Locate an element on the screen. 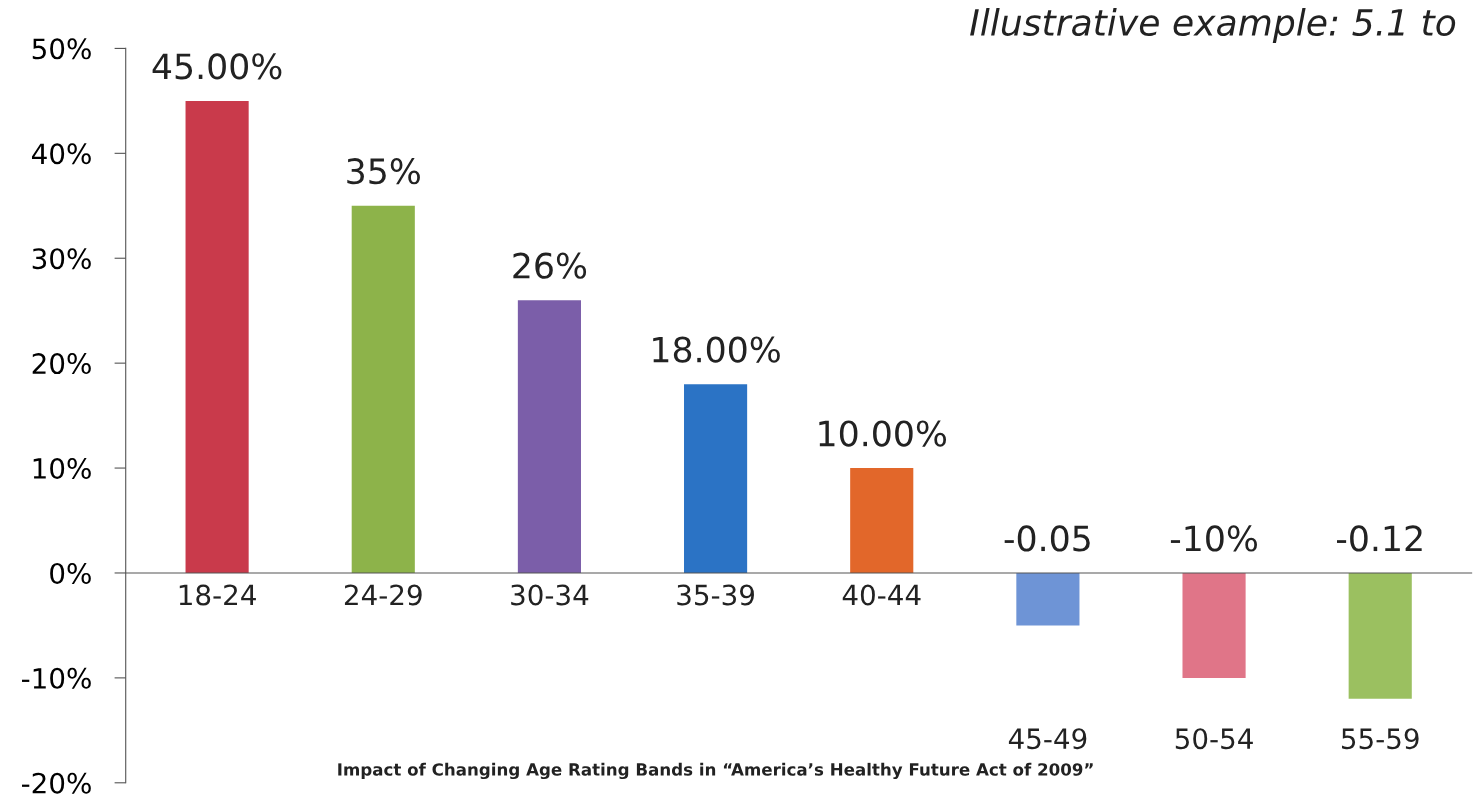 The image size is (1479, 807). x-tick-label: 55-59 is located at coordinates (1380, 739).